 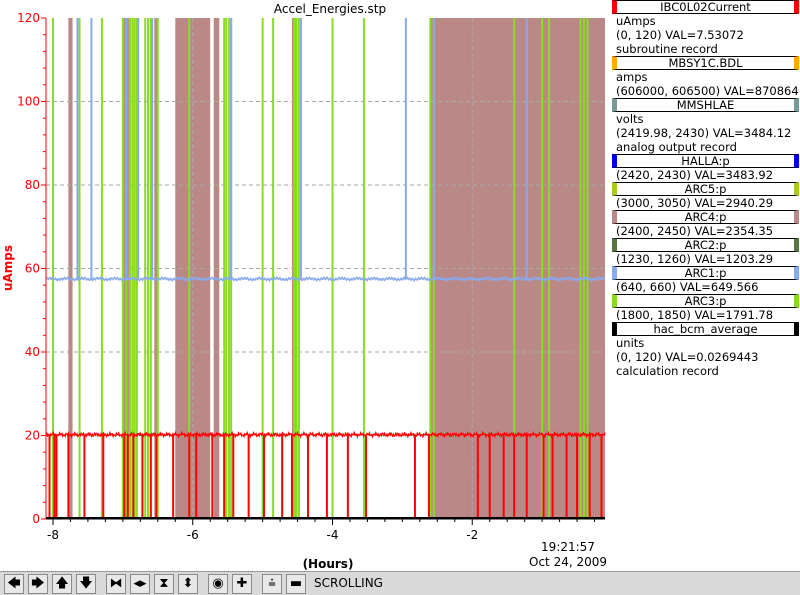 I want to click on legend-entry: ARC4:p (2400, 2450) VAL=2354.35, so click(x=705, y=224).